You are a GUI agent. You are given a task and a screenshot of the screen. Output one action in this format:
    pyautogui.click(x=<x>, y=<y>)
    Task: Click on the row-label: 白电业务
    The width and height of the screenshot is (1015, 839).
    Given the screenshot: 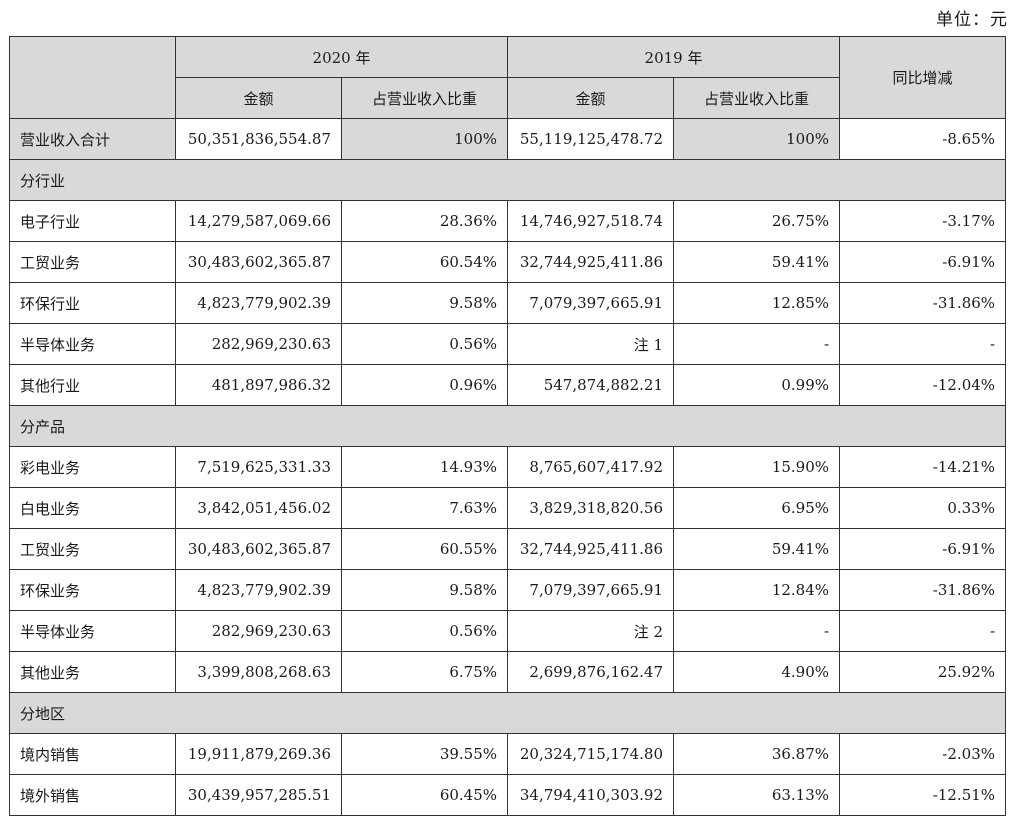 What is the action you would take?
    pyautogui.click(x=92, y=508)
    